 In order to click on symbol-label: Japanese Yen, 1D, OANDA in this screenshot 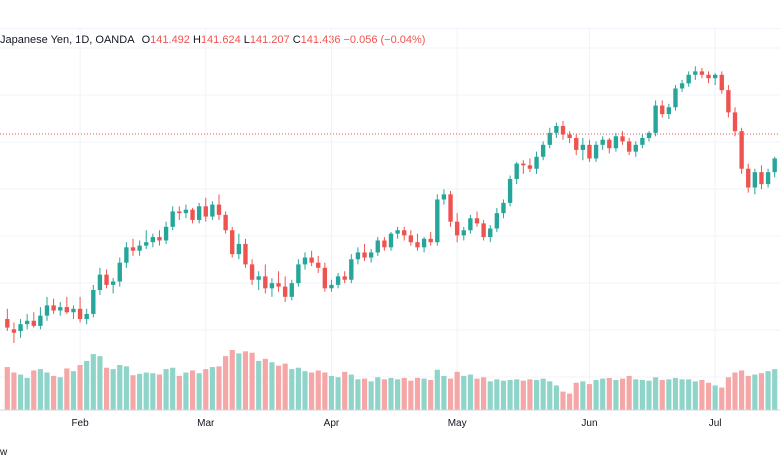, I will do `click(67, 40)`.